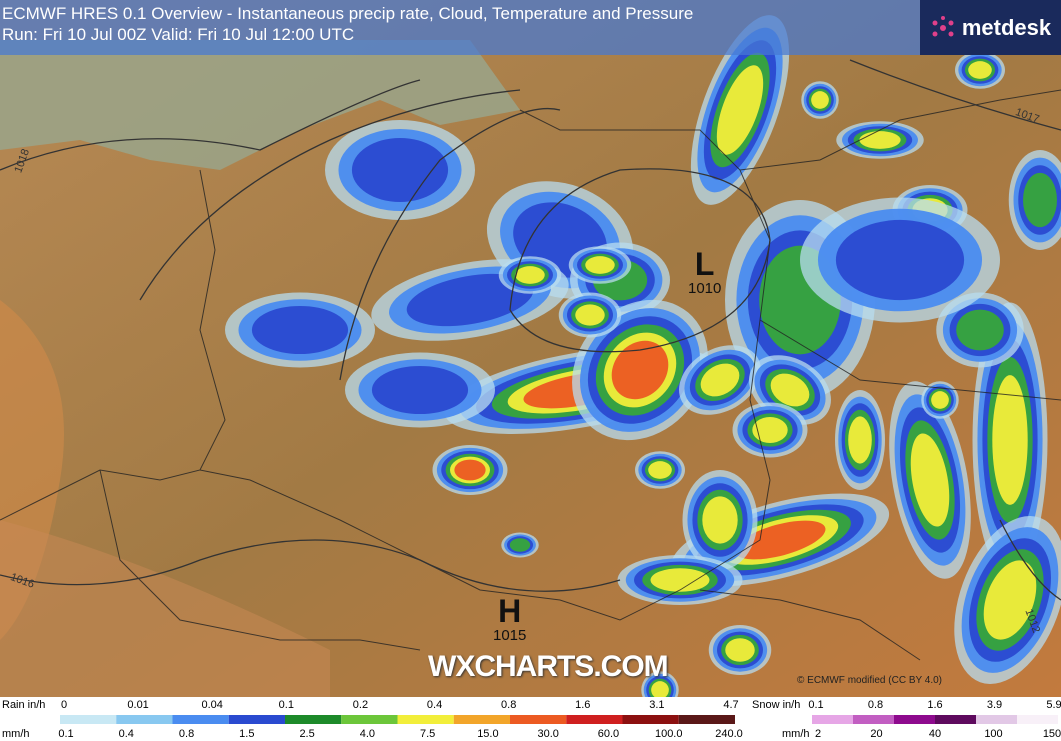  Describe the element at coordinates (246, 734) in the screenshot. I see `legend-mm-tick: 1.5` at that location.